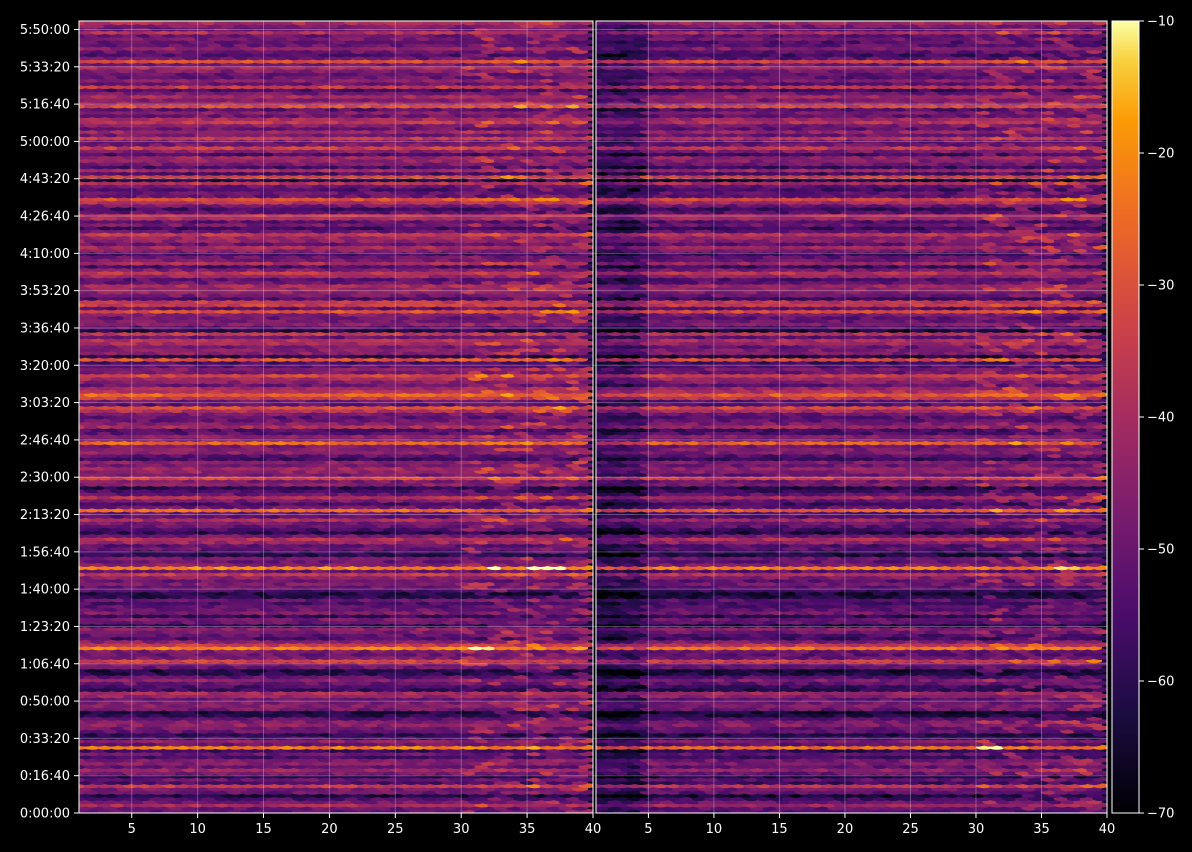  I want to click on y-tick-label: 0:00:00, so click(45, 814).